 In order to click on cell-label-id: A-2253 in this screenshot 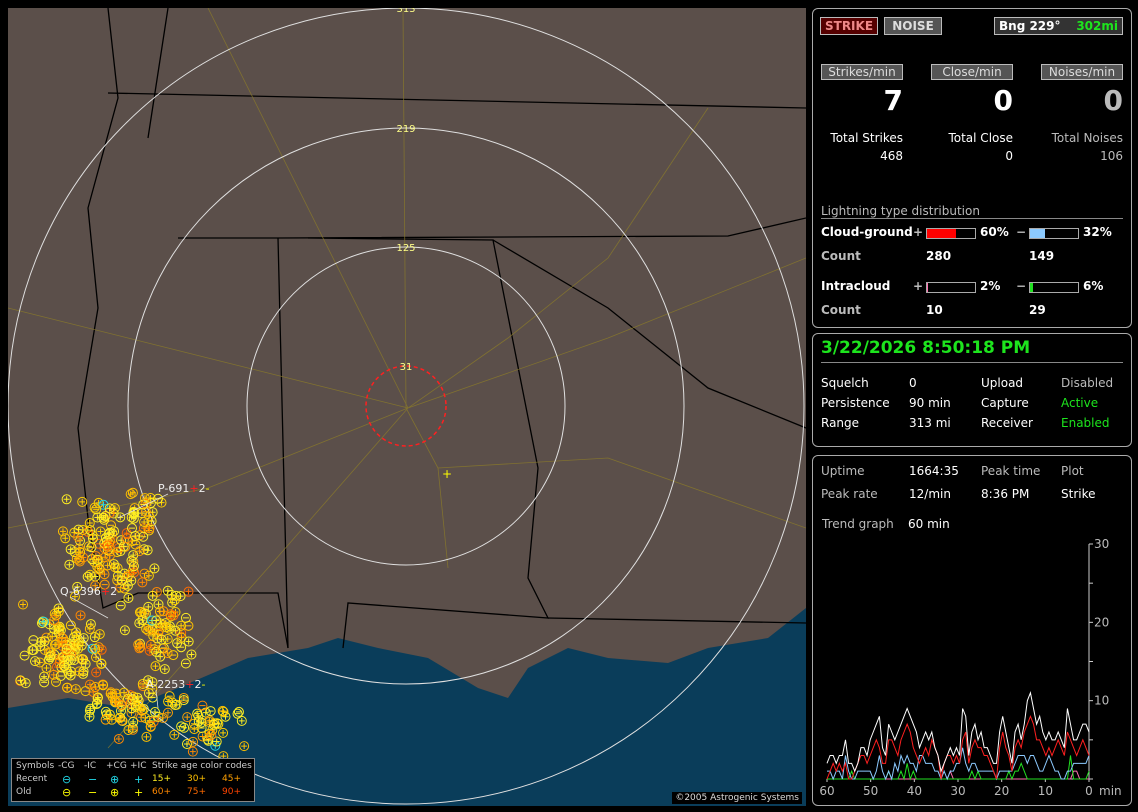, I will do `click(165, 684)`.